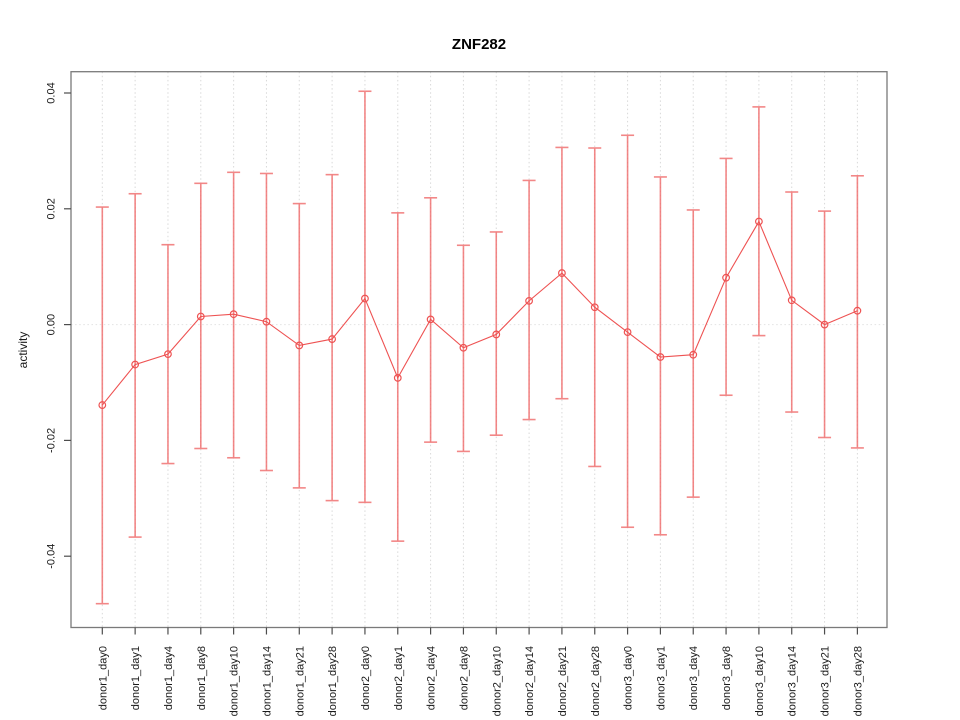 The width and height of the screenshot is (960, 720). What do you see at coordinates (136, 678) in the screenshot?
I see `x-tick-label: donor1_day1` at bounding box center [136, 678].